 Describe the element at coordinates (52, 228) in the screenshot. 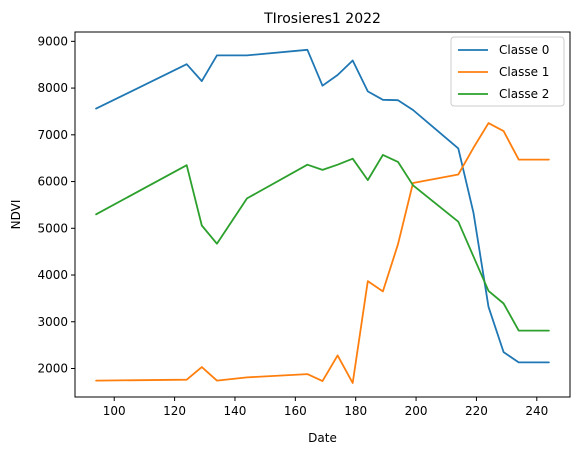

I see `y-tick-label: 5000` at that location.